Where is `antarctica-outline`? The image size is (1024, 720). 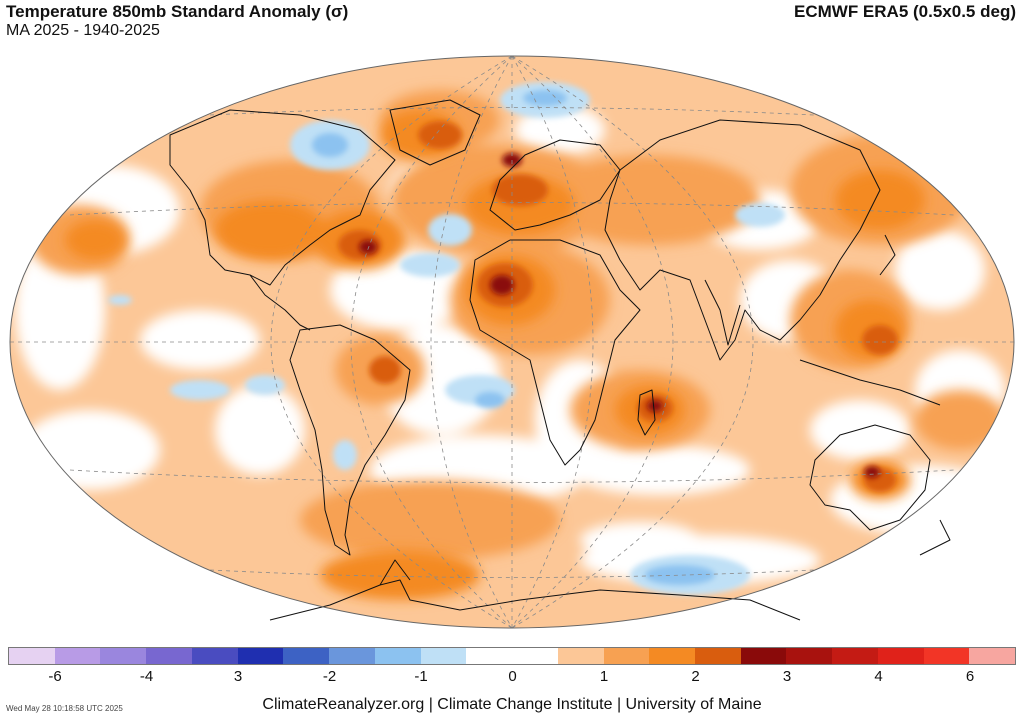 antarctica-outline is located at coordinates (535, 600).